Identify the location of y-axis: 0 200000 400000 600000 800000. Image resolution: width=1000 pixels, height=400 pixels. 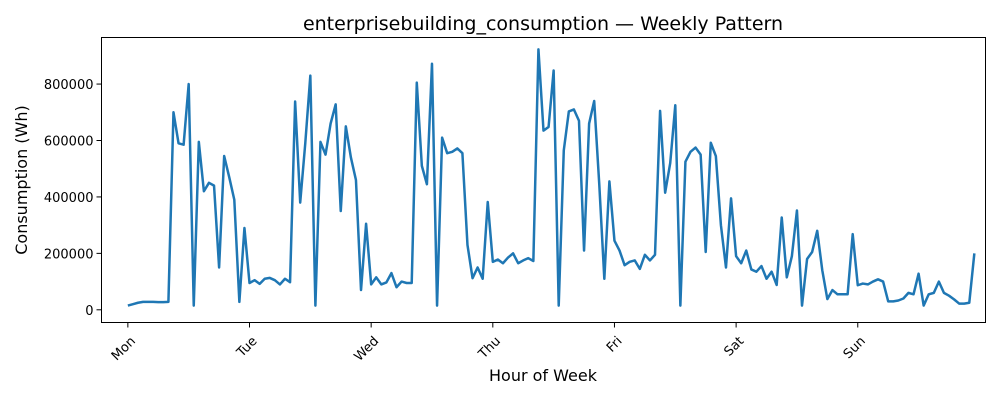
(73, 198).